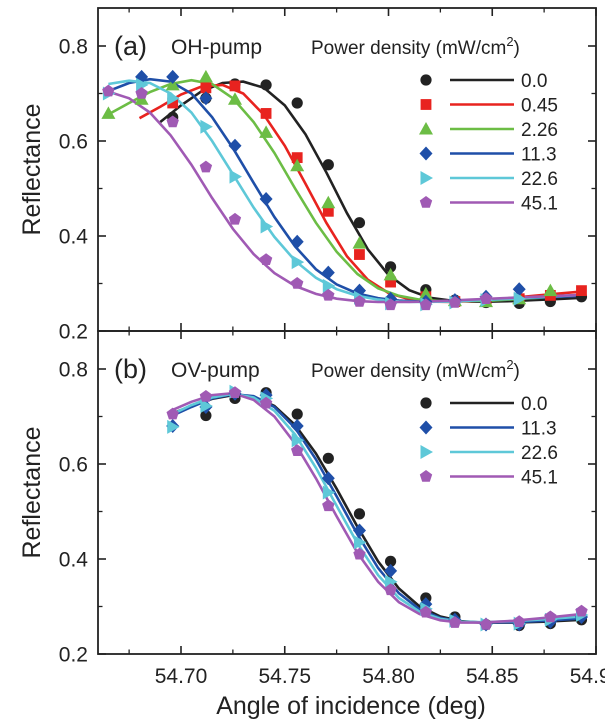  Describe the element at coordinates (426, 178) in the screenshot. I see `legend-marker-22.6` at that location.